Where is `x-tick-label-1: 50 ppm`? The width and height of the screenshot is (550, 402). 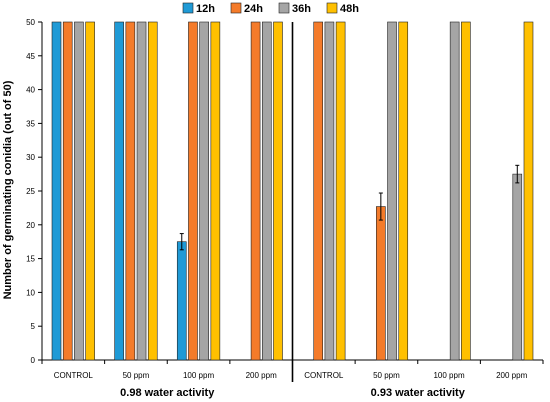 x-tick-label-1: 50 ppm is located at coordinates (136, 375).